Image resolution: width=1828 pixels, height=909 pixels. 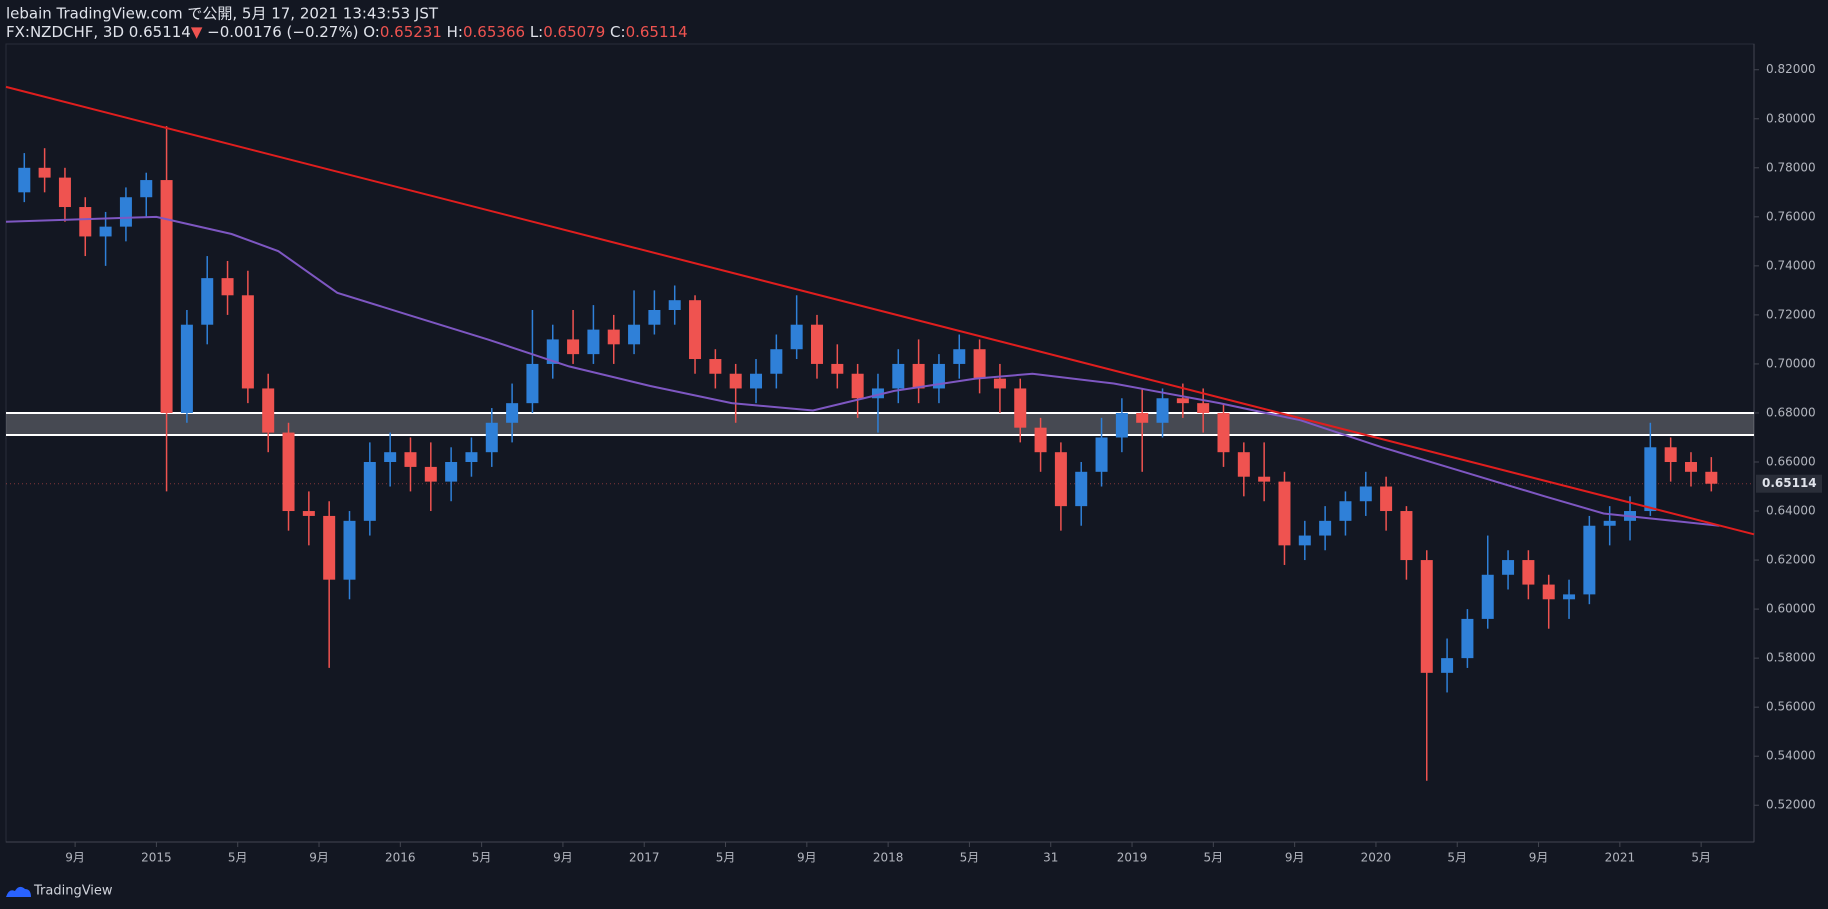 I want to click on last: 0.65114, so click(x=160, y=32).